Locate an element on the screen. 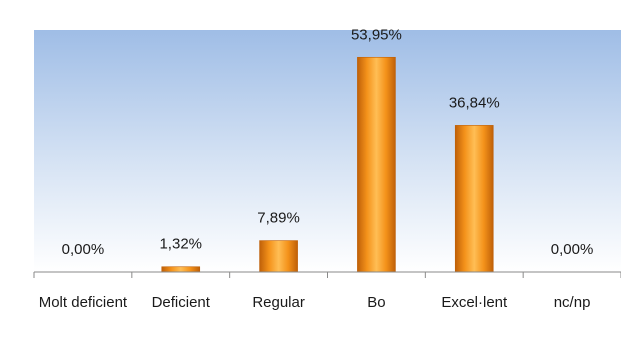  x-axis-tick-label: Bo is located at coordinates (376, 302).